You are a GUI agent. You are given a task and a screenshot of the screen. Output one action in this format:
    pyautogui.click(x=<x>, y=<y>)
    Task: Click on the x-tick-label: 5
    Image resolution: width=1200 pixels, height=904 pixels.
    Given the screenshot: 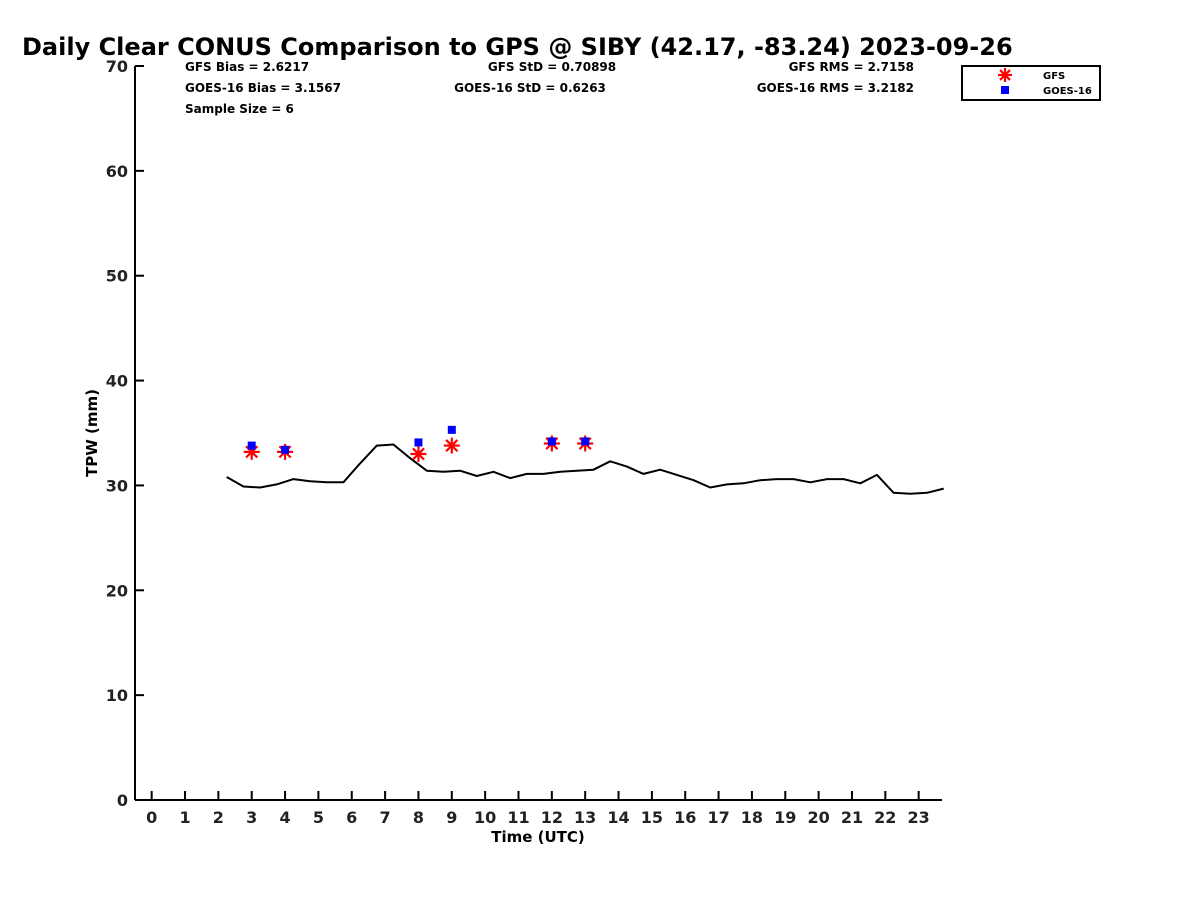 What is the action you would take?
    pyautogui.click(x=318, y=817)
    